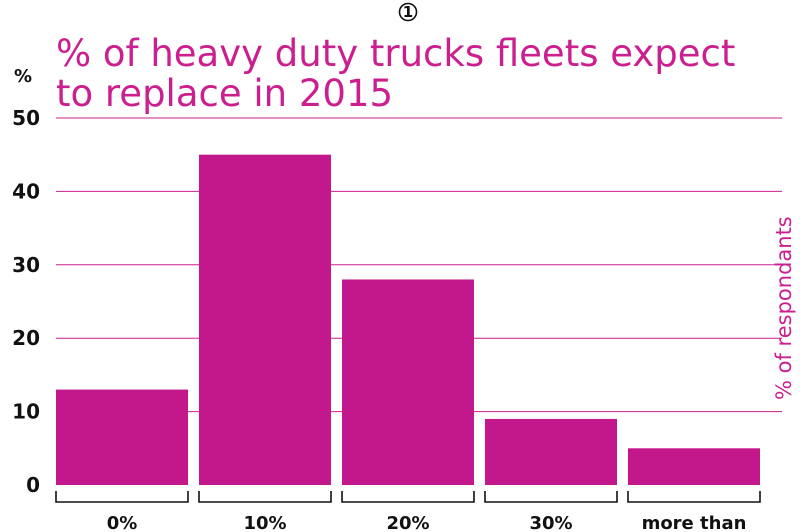 Image resolution: width=800 pixels, height=532 pixels. What do you see at coordinates (26, 118) in the screenshot?
I see `y-tick-label-50: 50` at bounding box center [26, 118].